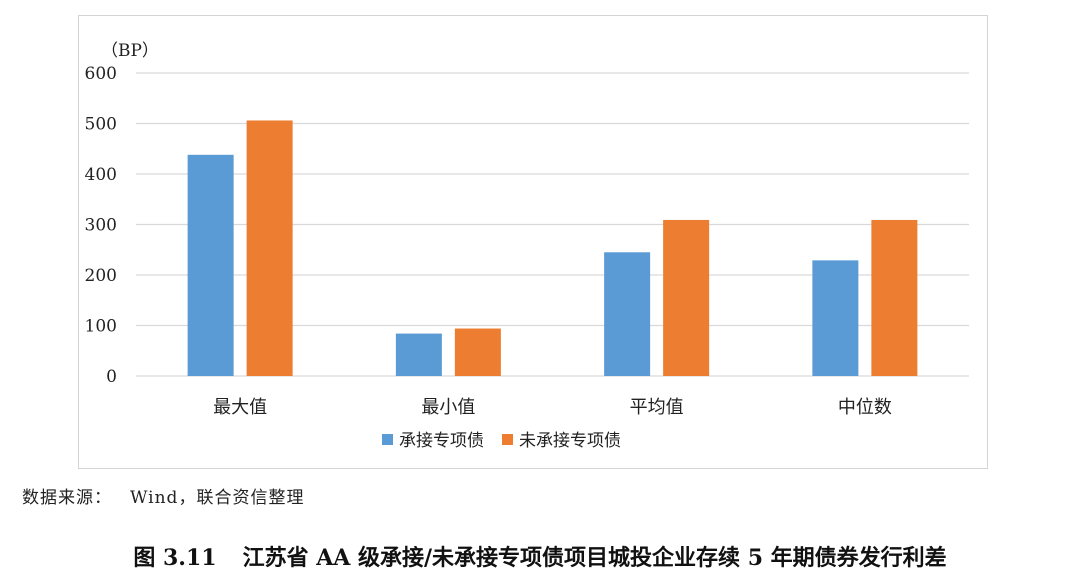  Describe the element at coordinates (448, 407) in the screenshot. I see `x-category-label: 最小值` at that location.